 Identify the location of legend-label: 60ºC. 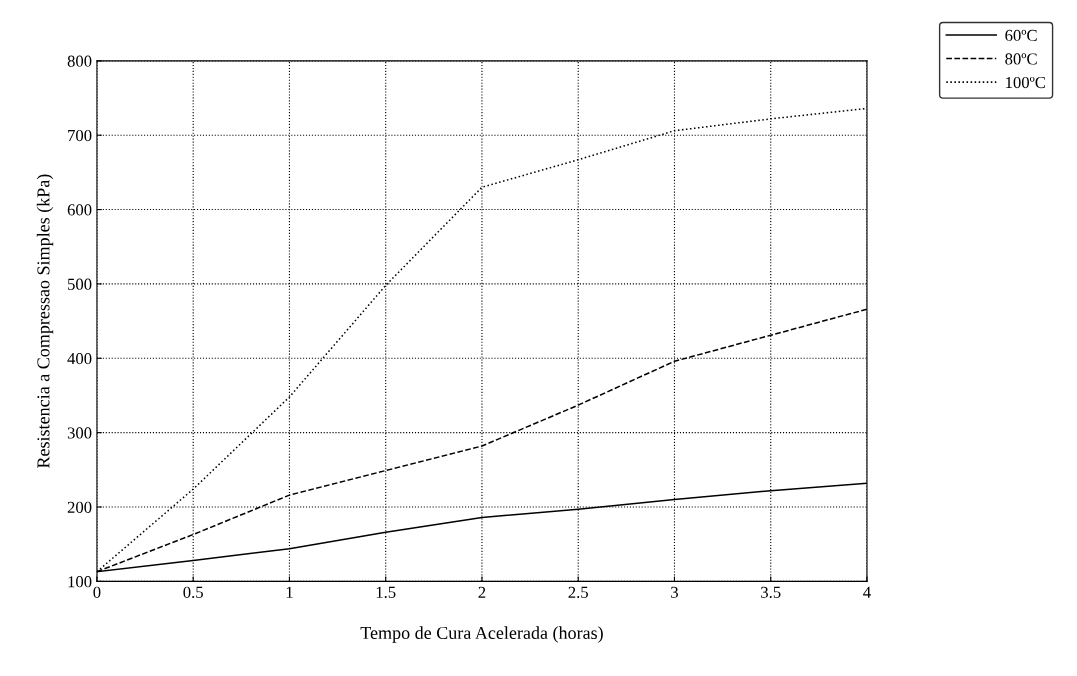
(1021, 35).